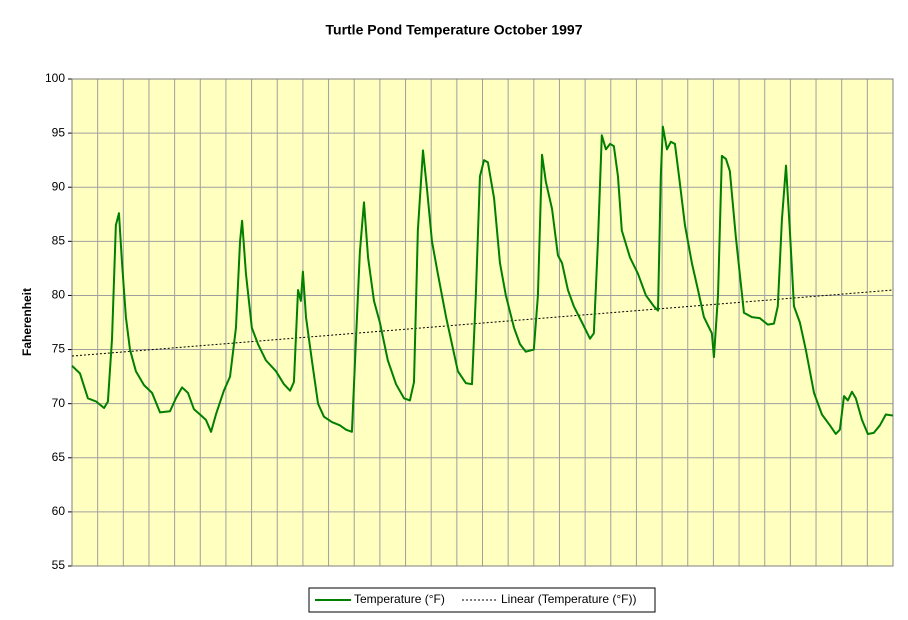  Describe the element at coordinates (59, 295) in the screenshot. I see `y-tick-label: 80` at that location.